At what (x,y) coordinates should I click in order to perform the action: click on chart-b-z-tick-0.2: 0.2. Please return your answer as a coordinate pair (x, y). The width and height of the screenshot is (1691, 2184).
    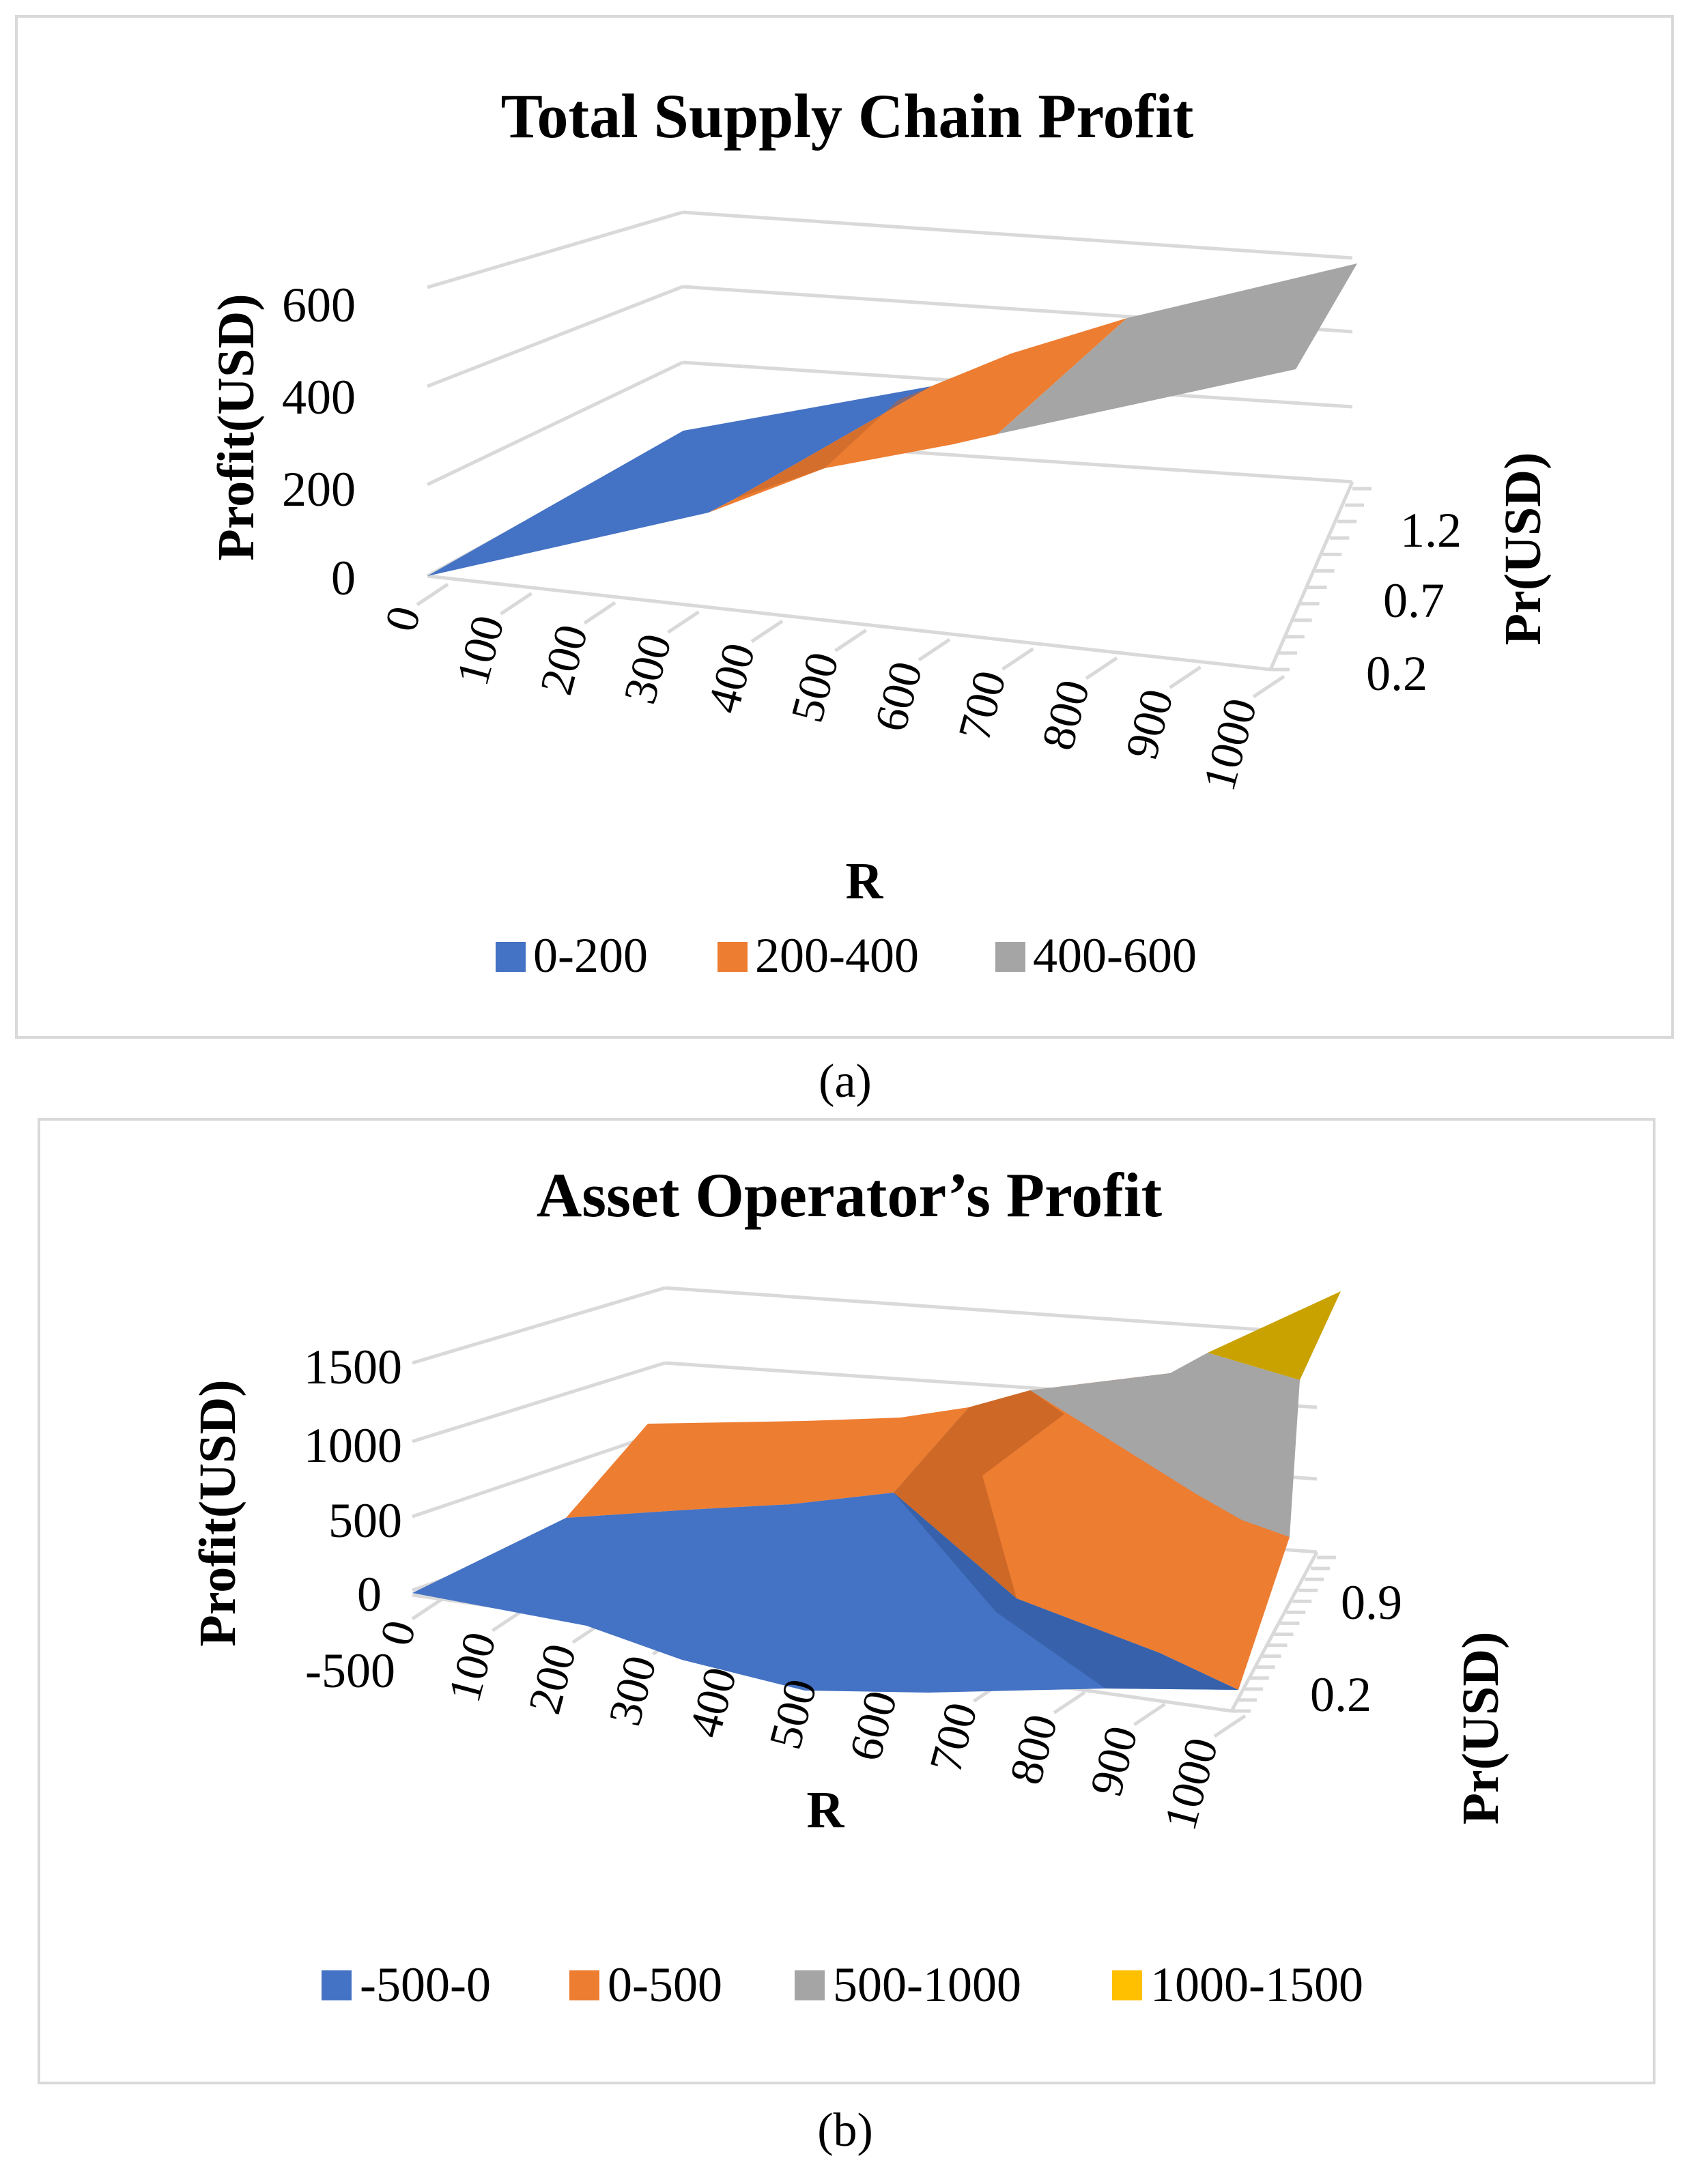
    Looking at the image, I should click on (1341, 1694).